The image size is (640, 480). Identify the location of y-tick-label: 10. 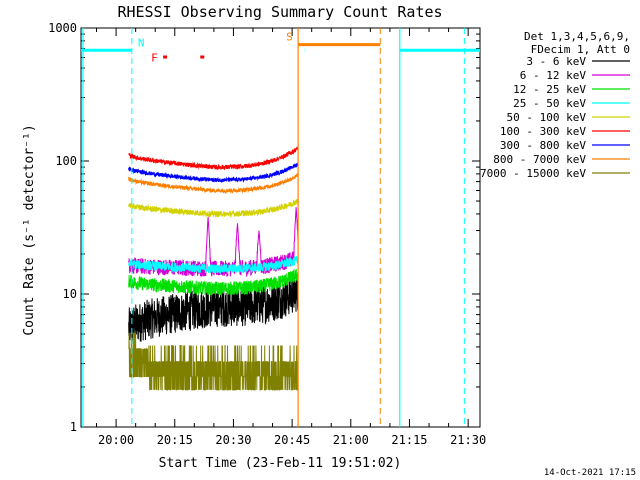
(70, 294).